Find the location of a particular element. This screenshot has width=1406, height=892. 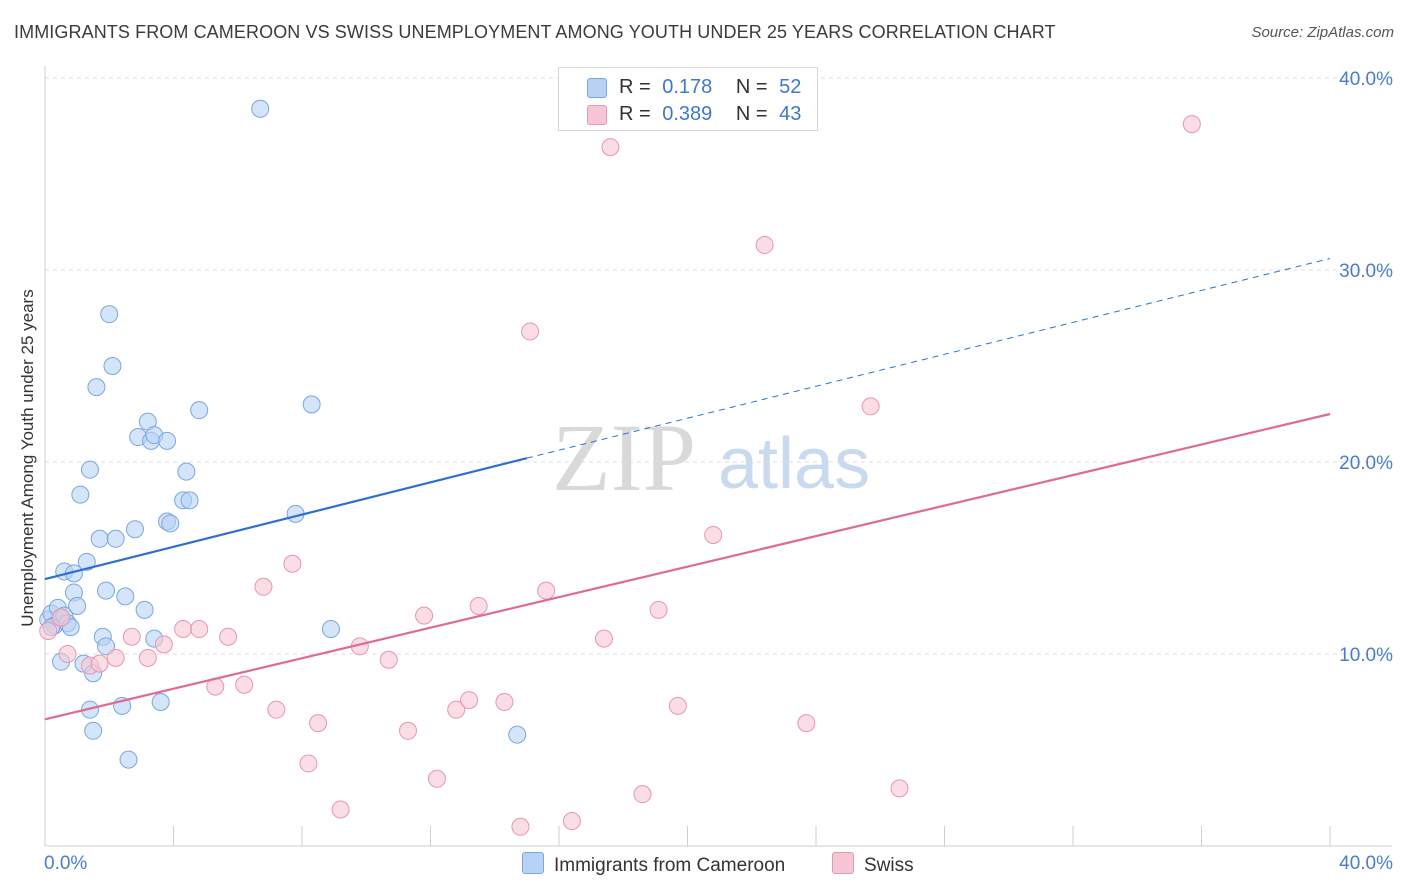

x-tick-label: 0.0% is located at coordinates (65, 863).